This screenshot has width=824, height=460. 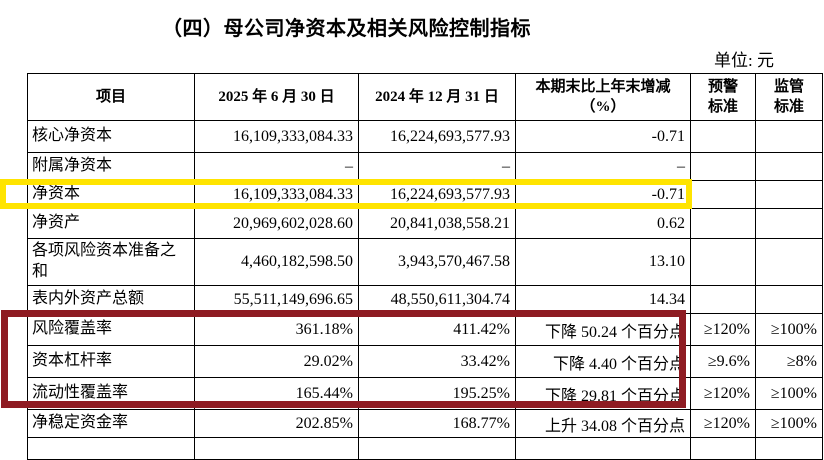 What do you see at coordinates (603, 262) in the screenshot?
I see `cell-change: 13.10` at bounding box center [603, 262].